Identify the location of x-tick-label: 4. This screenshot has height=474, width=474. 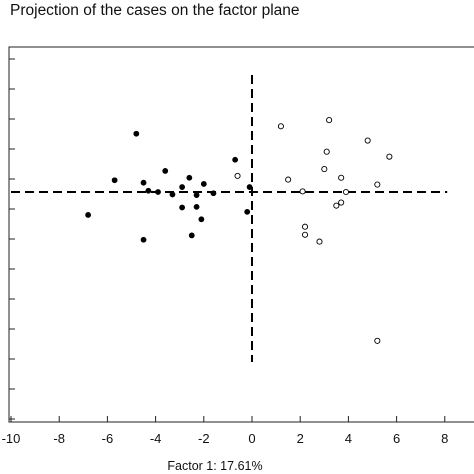
(348, 438).